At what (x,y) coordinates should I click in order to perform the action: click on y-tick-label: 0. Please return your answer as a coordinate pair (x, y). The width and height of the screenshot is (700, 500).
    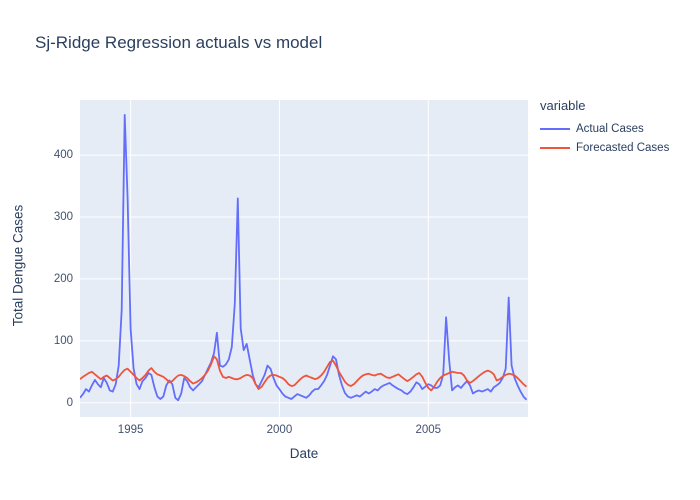
    Looking at the image, I should click on (69, 402).